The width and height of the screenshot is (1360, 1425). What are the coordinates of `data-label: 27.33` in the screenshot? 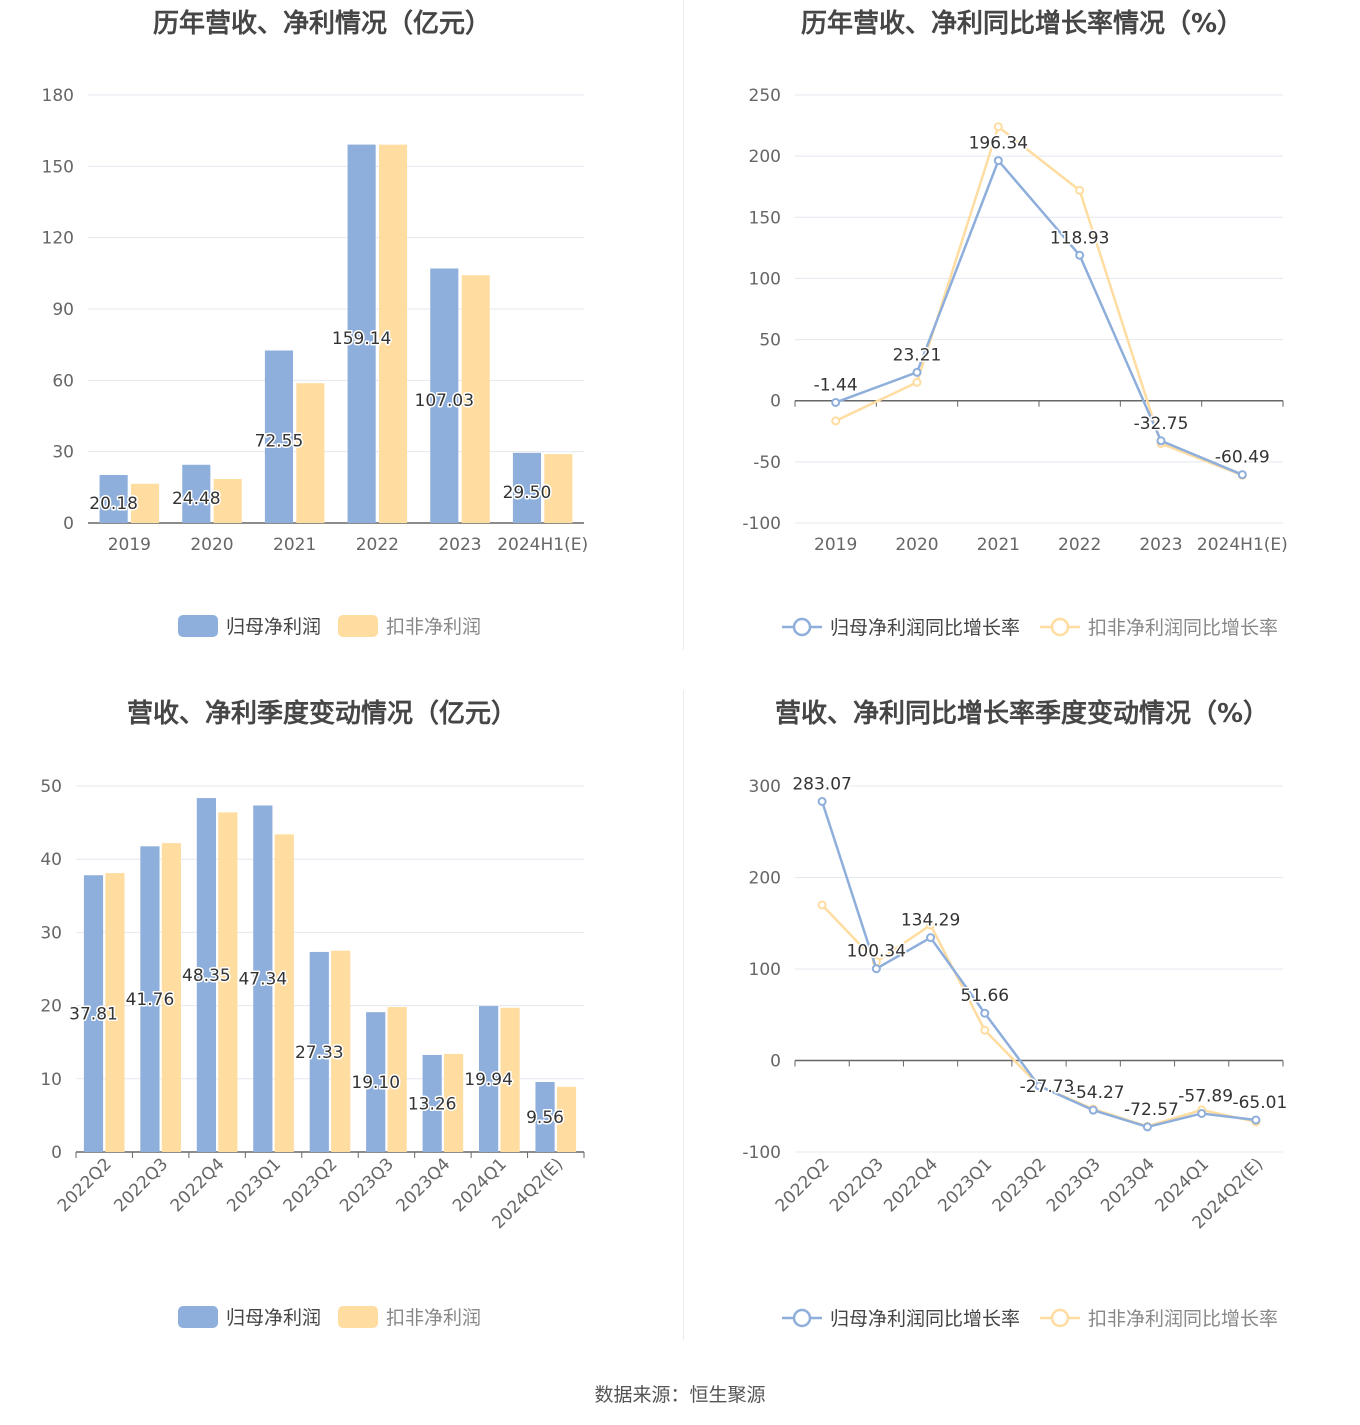 It's located at (319, 1053).